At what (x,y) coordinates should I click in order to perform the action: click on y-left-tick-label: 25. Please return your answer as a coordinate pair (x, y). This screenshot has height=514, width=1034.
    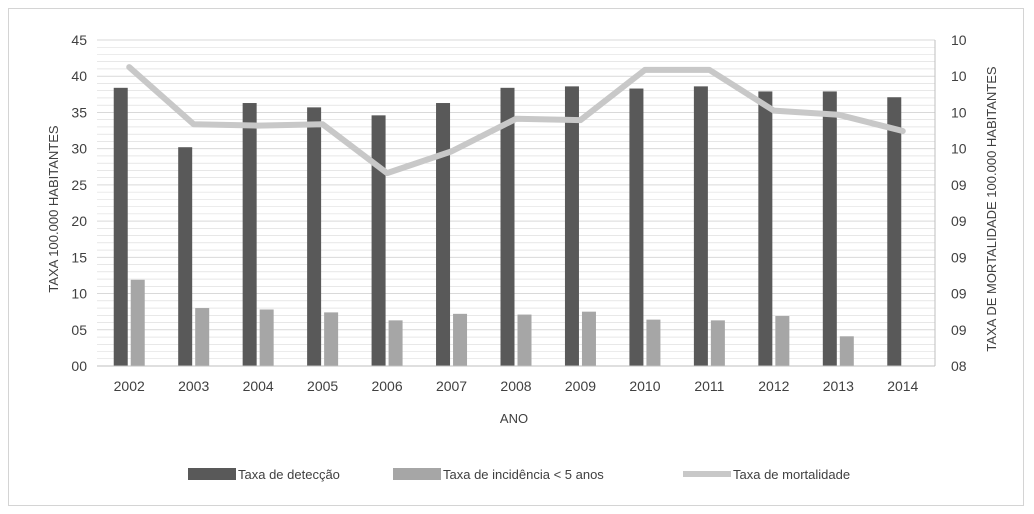
    Looking at the image, I should click on (79, 185).